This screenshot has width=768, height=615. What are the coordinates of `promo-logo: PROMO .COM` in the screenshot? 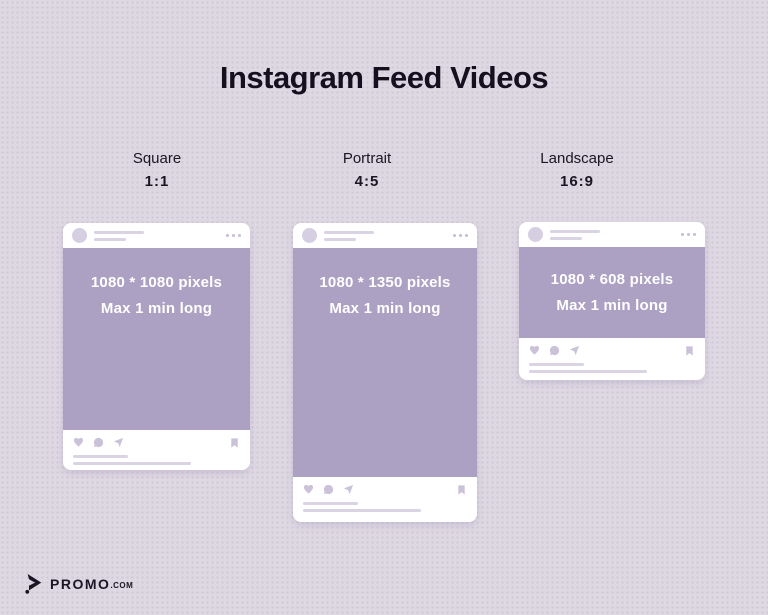 It's located at (78, 584).